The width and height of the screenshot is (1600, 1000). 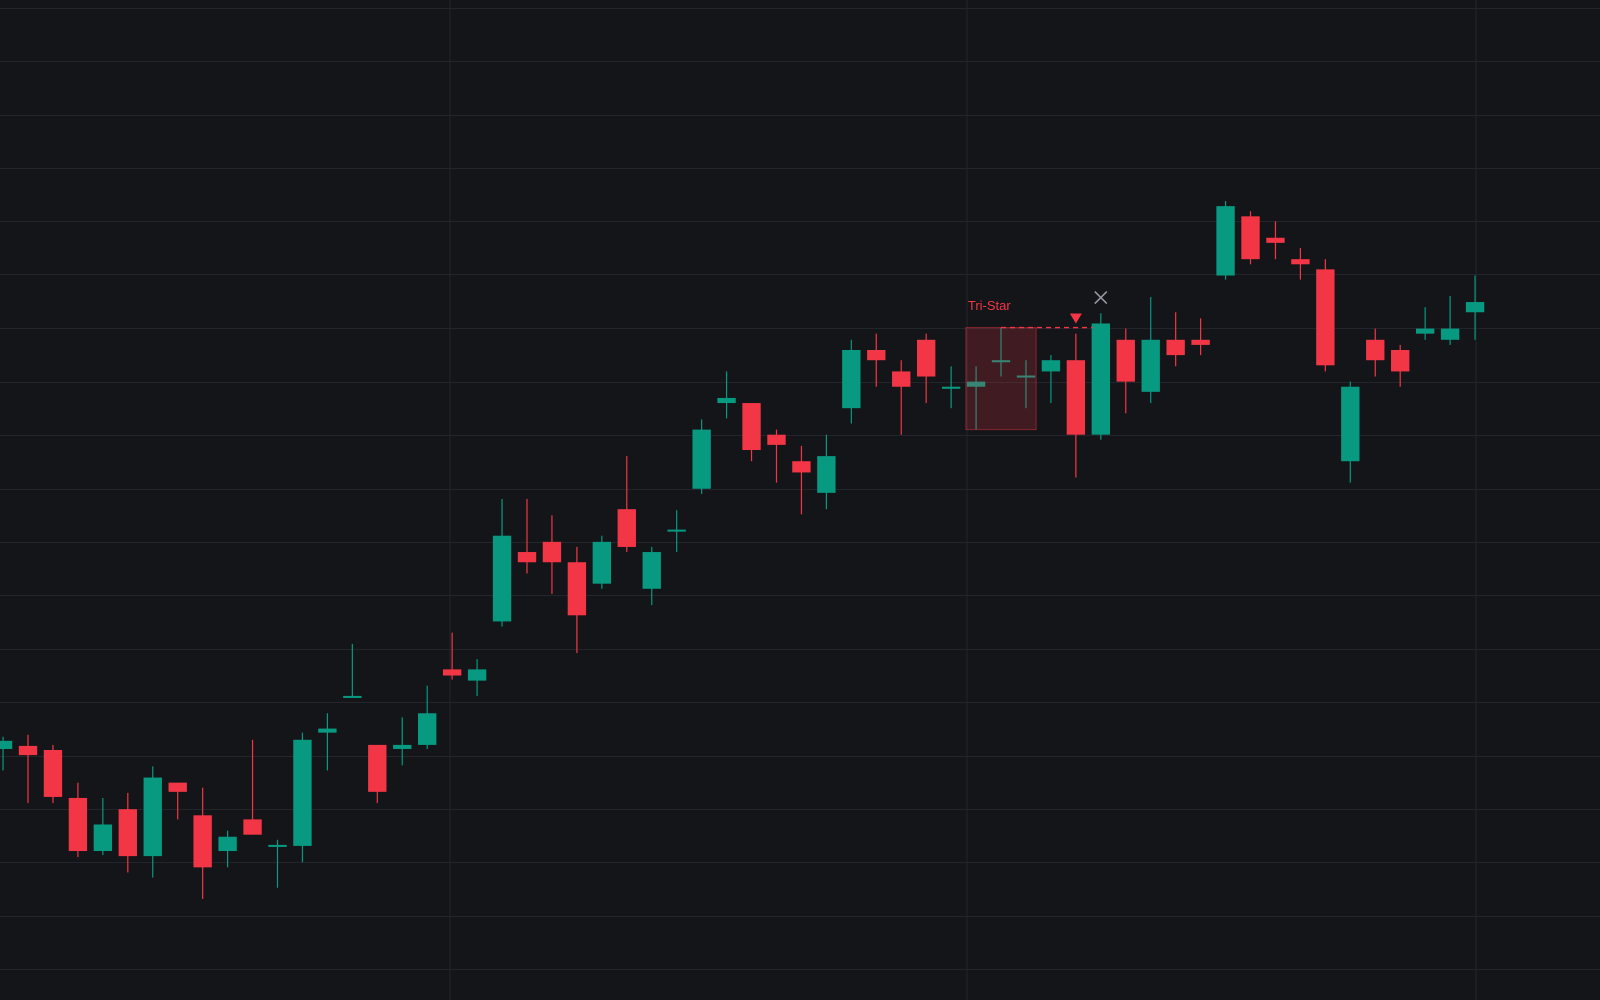 I want to click on pattern-label: Tri-Star, so click(x=990, y=305).